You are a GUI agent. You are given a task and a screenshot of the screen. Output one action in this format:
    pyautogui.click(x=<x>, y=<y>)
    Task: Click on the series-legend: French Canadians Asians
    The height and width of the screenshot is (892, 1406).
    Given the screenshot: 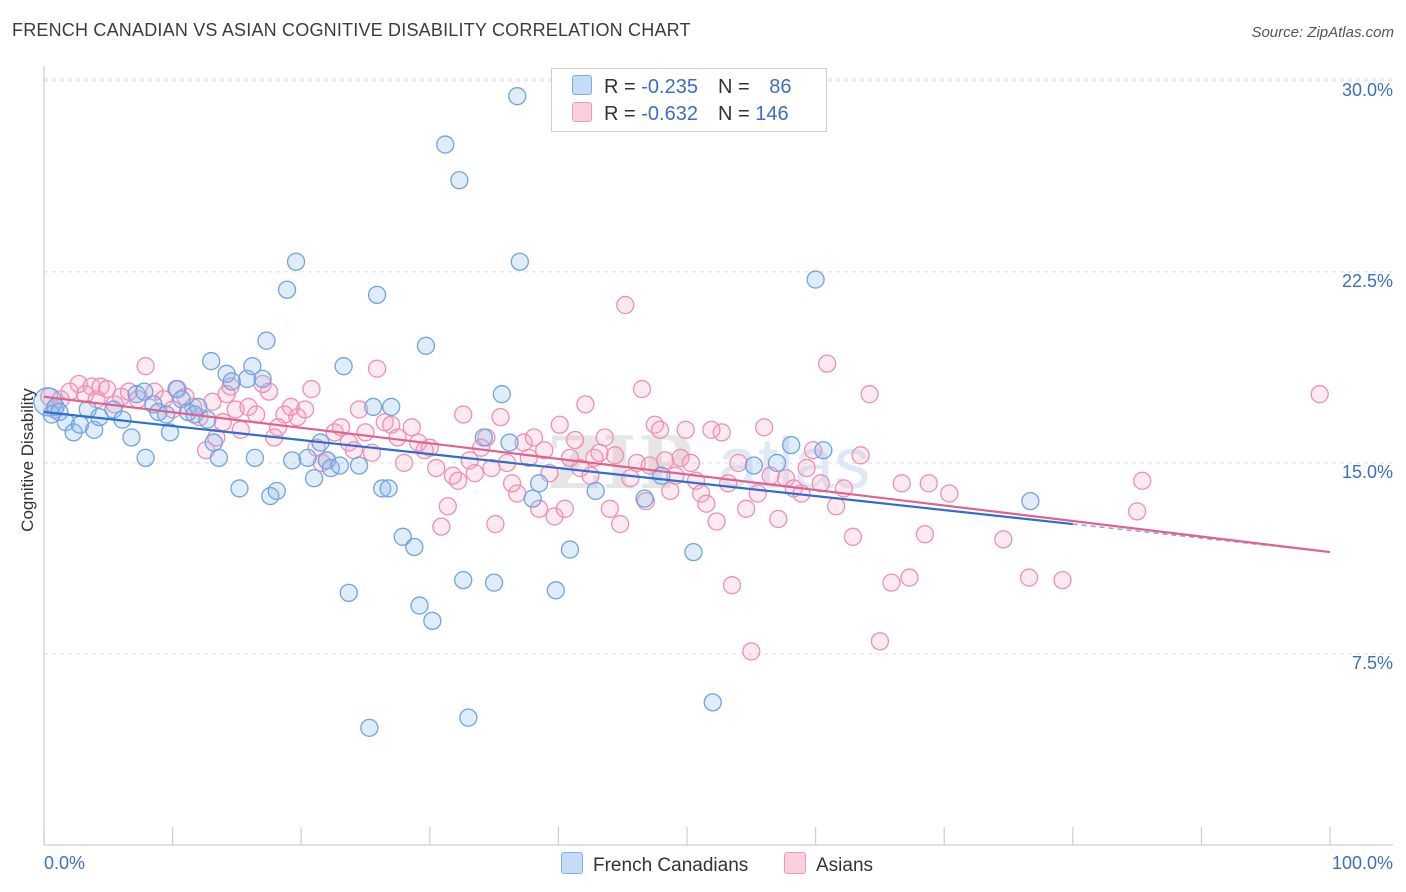 What is the action you would take?
    pyautogui.click(x=703, y=865)
    